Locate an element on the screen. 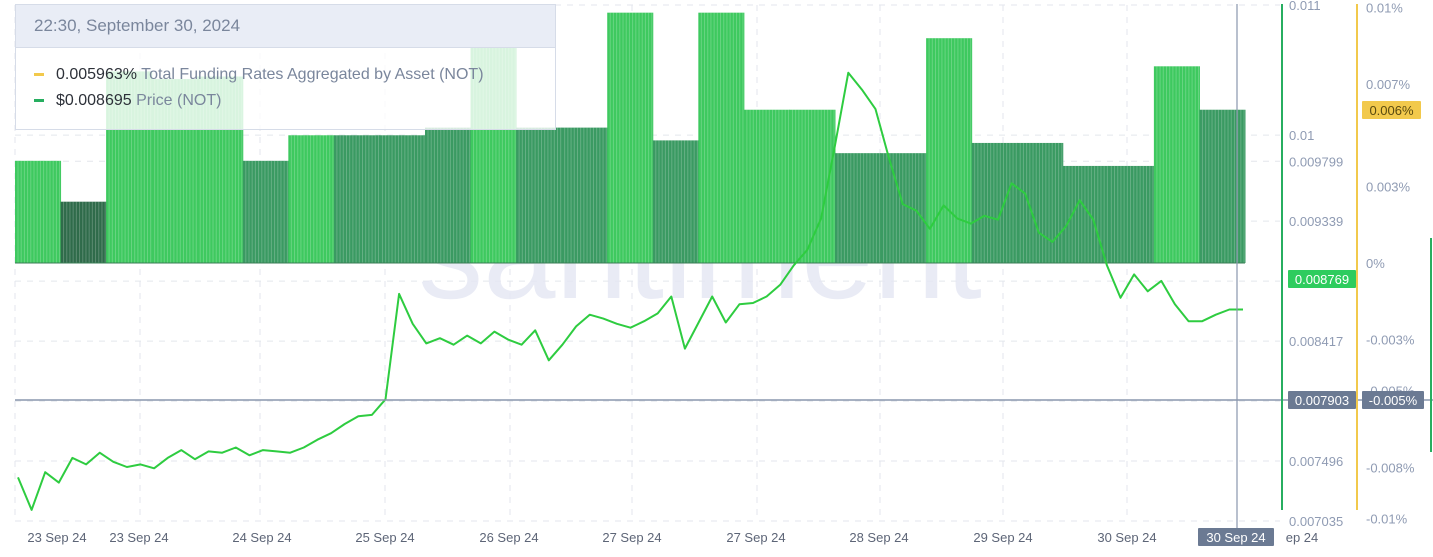  x-axis-tick-label: 24 Sep 24 is located at coordinates (261, 537).